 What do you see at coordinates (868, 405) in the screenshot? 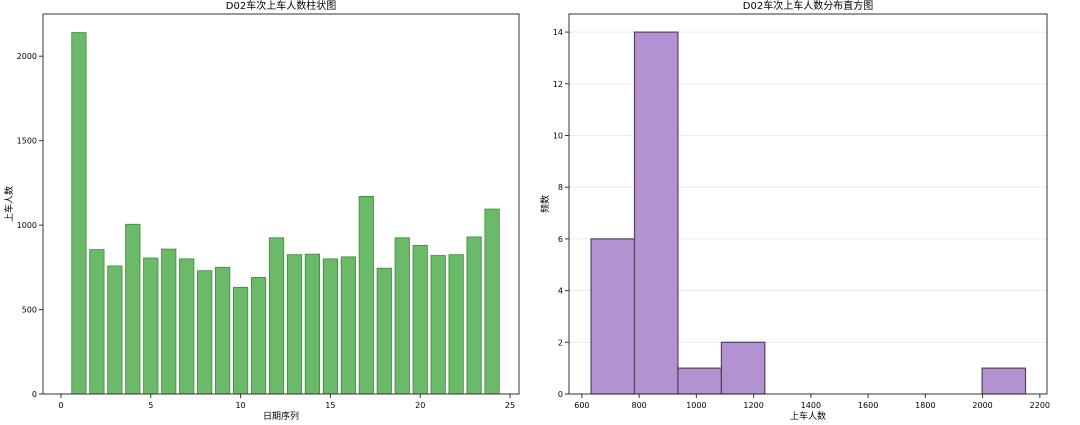
I see `x-tick-label: 1600` at bounding box center [868, 405].